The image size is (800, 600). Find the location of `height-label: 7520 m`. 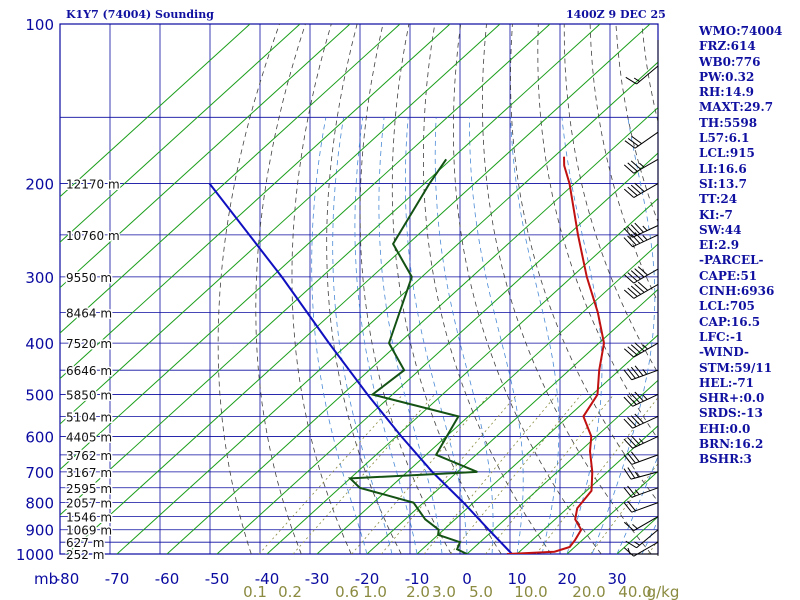

height-label: 7520 m is located at coordinates (89, 344).